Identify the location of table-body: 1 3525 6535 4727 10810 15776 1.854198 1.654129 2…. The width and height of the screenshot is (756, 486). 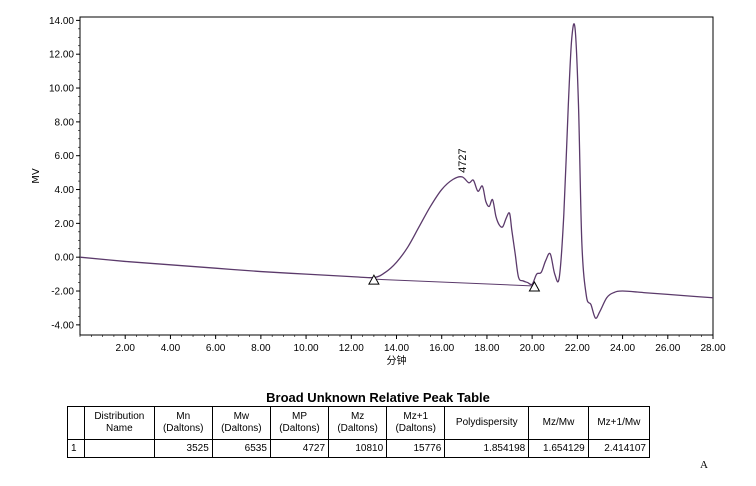
(359, 448).